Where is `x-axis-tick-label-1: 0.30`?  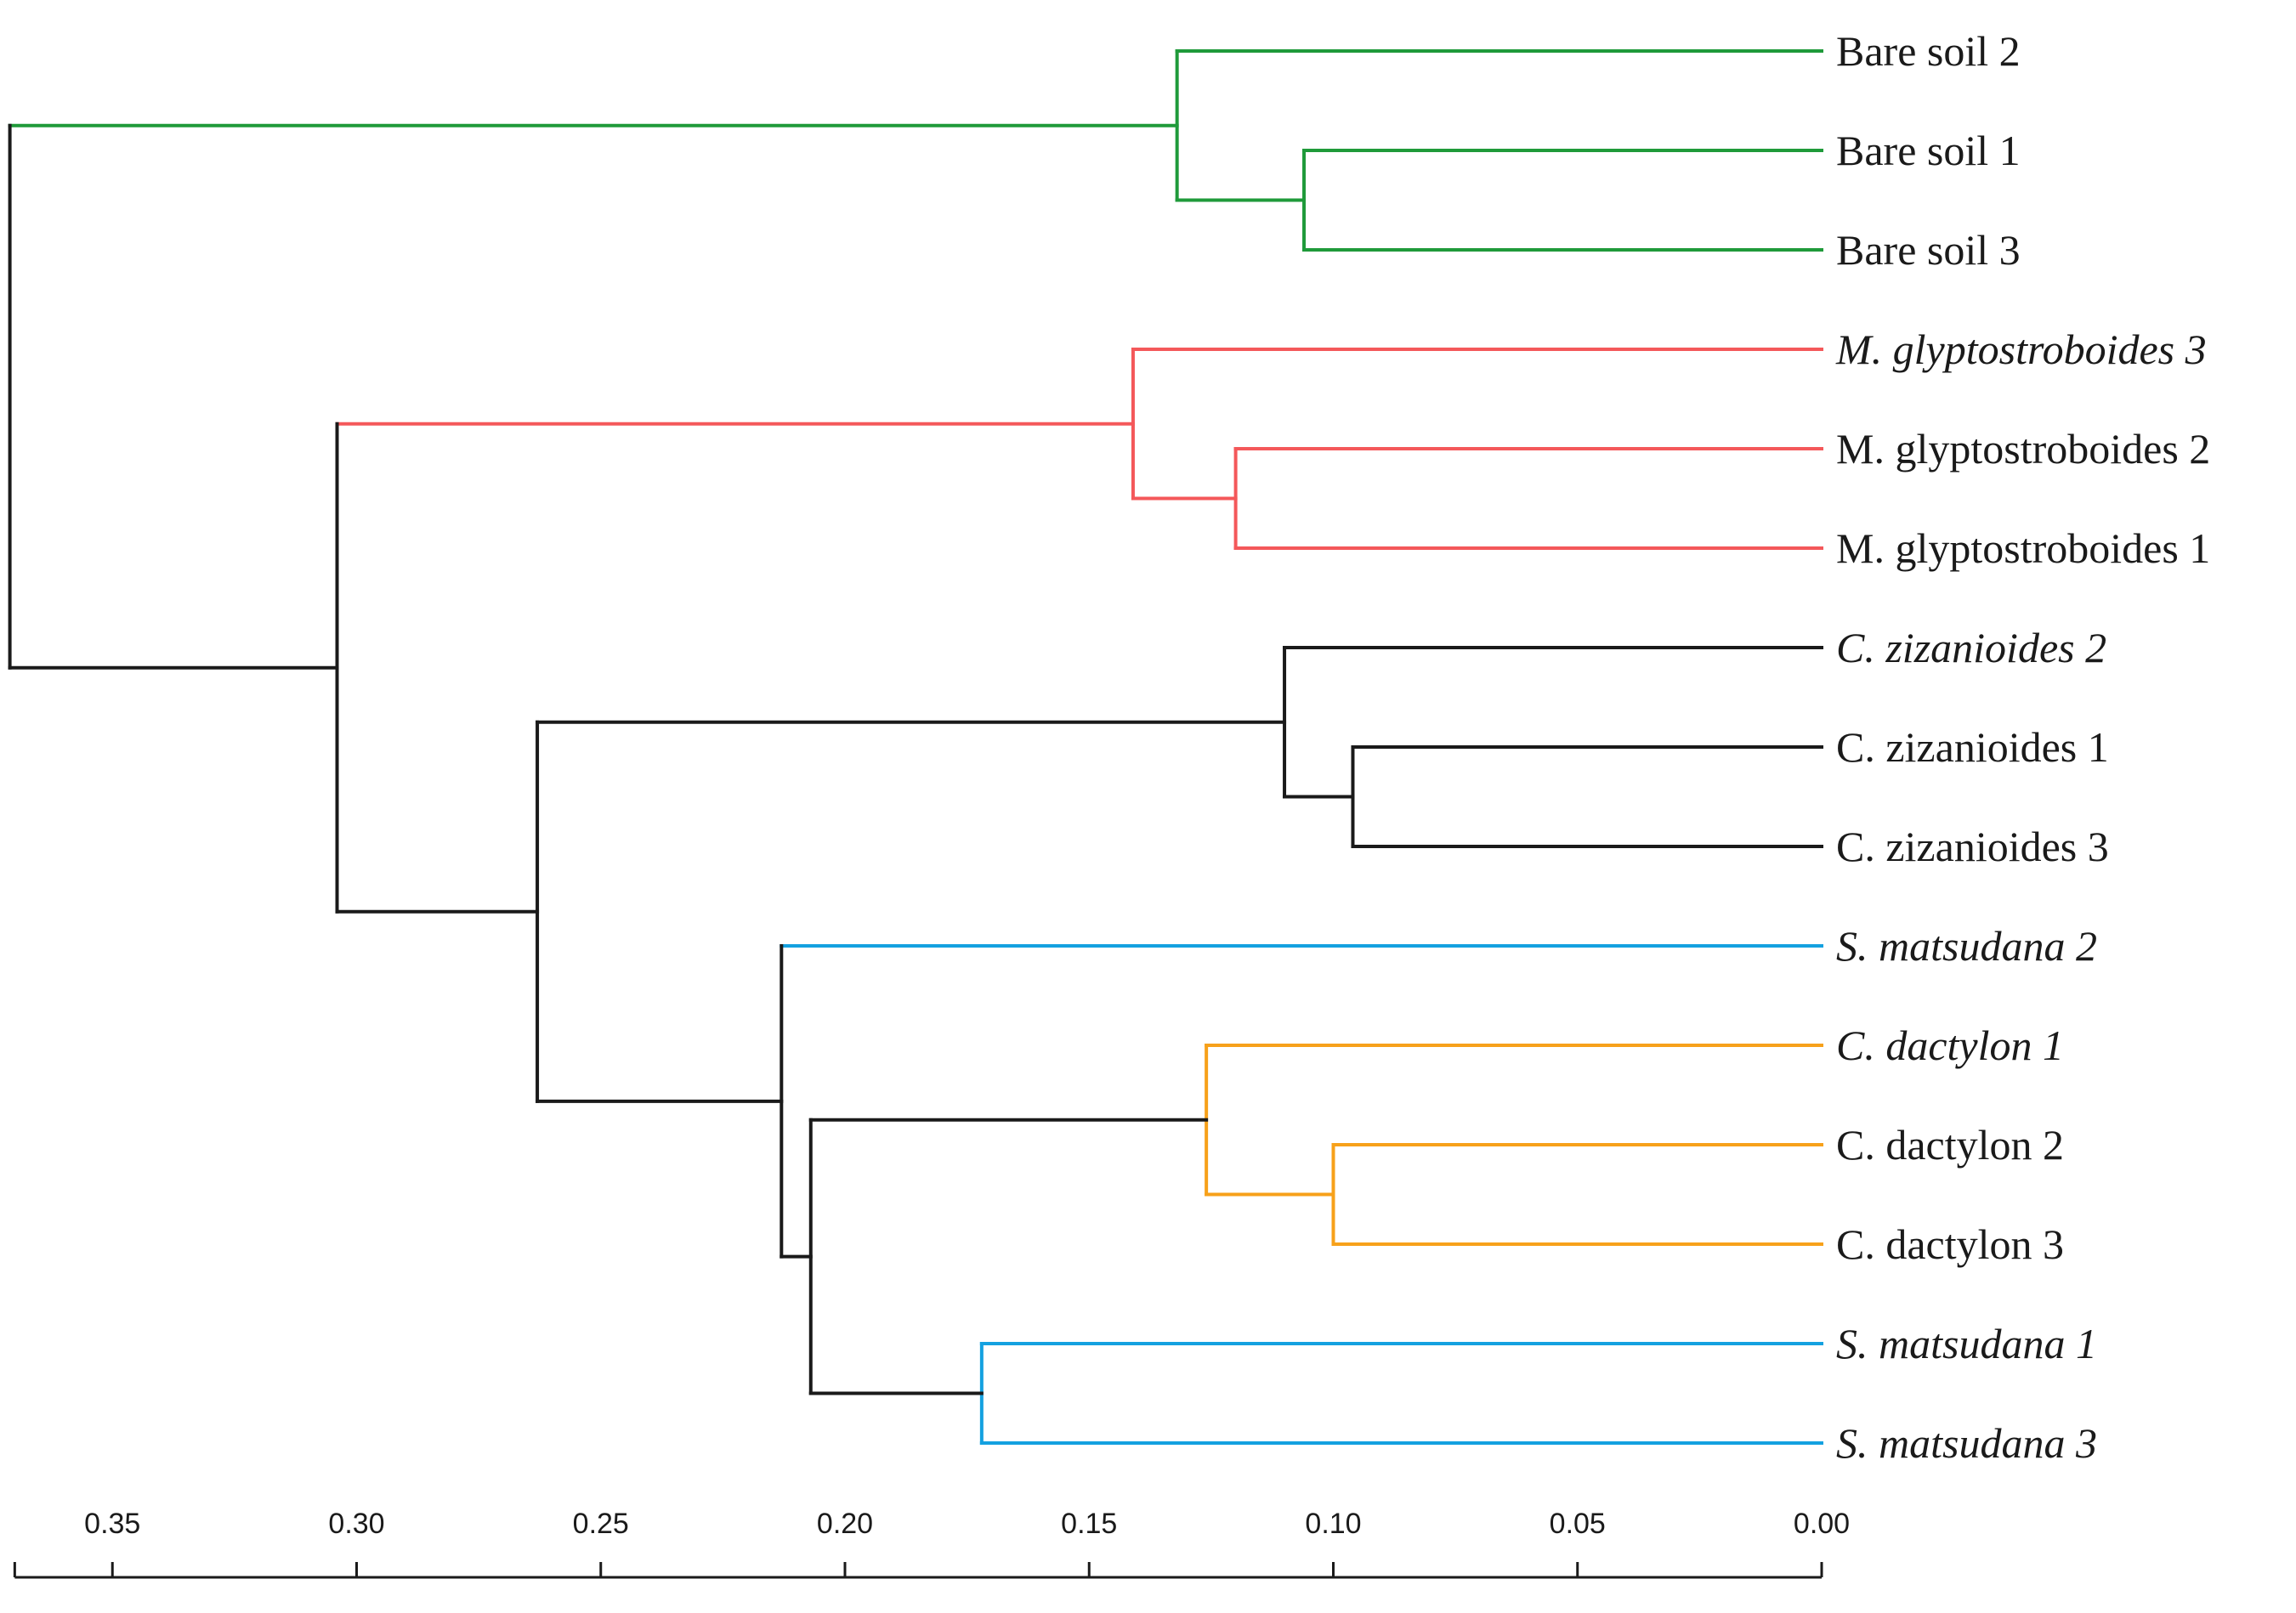 x-axis-tick-label-1: 0.30 is located at coordinates (356, 1524).